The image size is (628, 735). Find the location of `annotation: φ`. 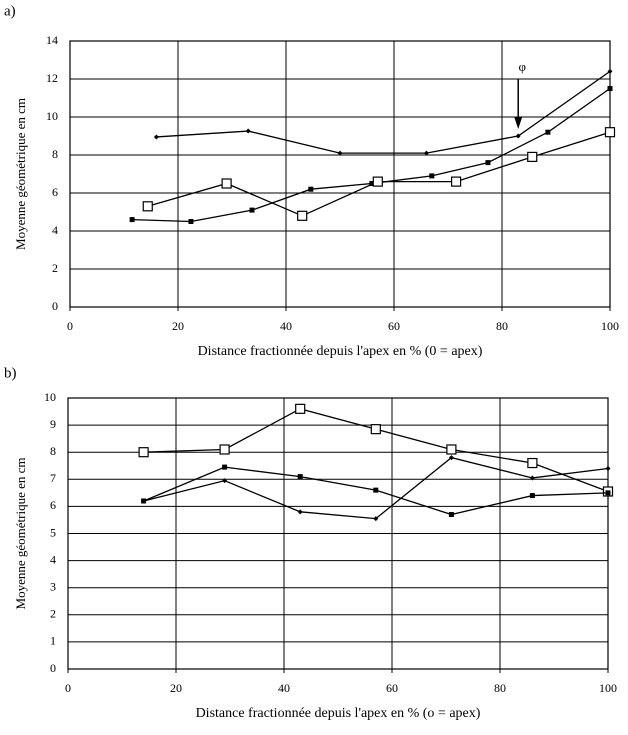

annotation: φ is located at coordinates (522, 66).